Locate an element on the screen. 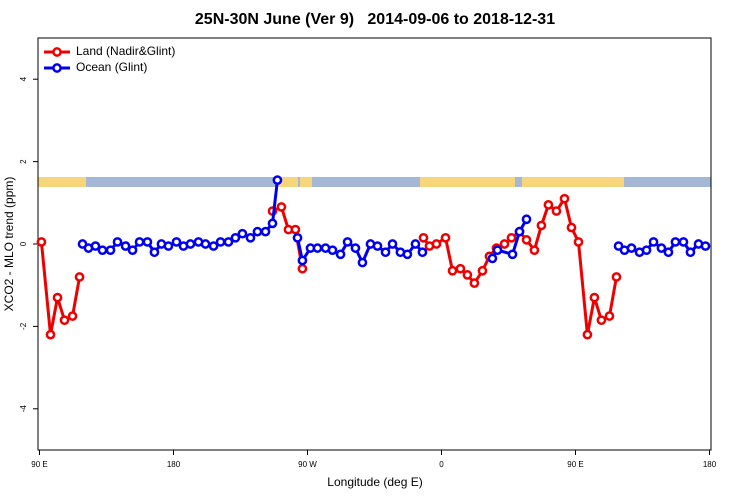 The width and height of the screenshot is (750, 500). y-tick-label: -4 is located at coordinates (23, 409).